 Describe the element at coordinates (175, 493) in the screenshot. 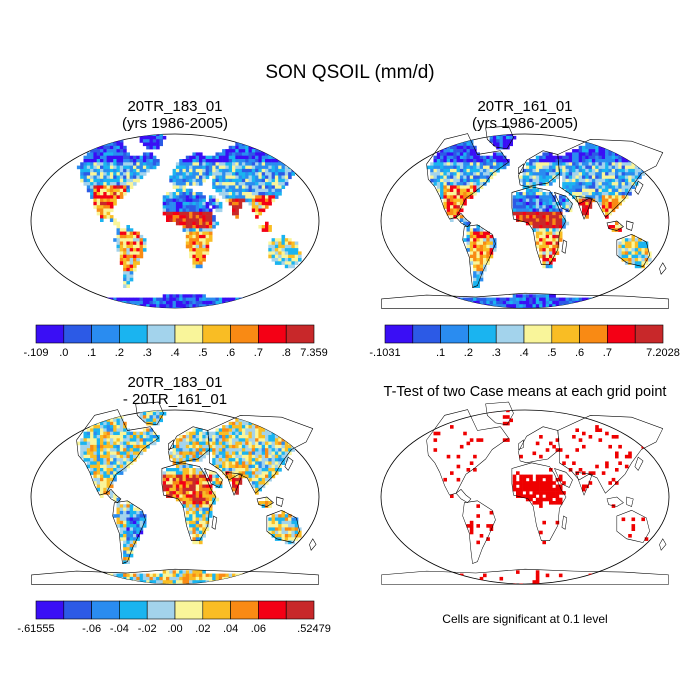

I see `panel-3-map` at that location.